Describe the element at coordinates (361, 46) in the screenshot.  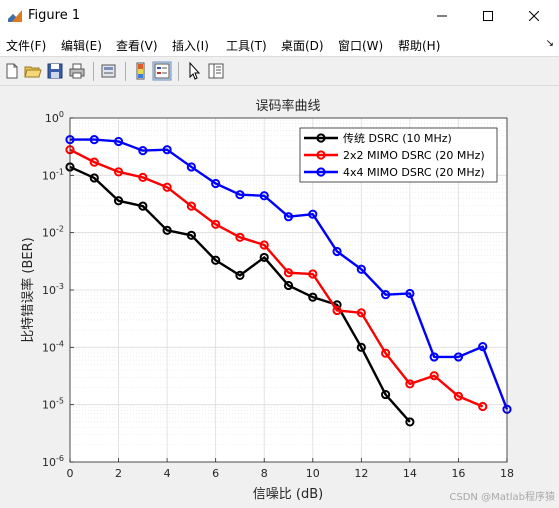
I see `menu-window: 窗口(W)` at that location.